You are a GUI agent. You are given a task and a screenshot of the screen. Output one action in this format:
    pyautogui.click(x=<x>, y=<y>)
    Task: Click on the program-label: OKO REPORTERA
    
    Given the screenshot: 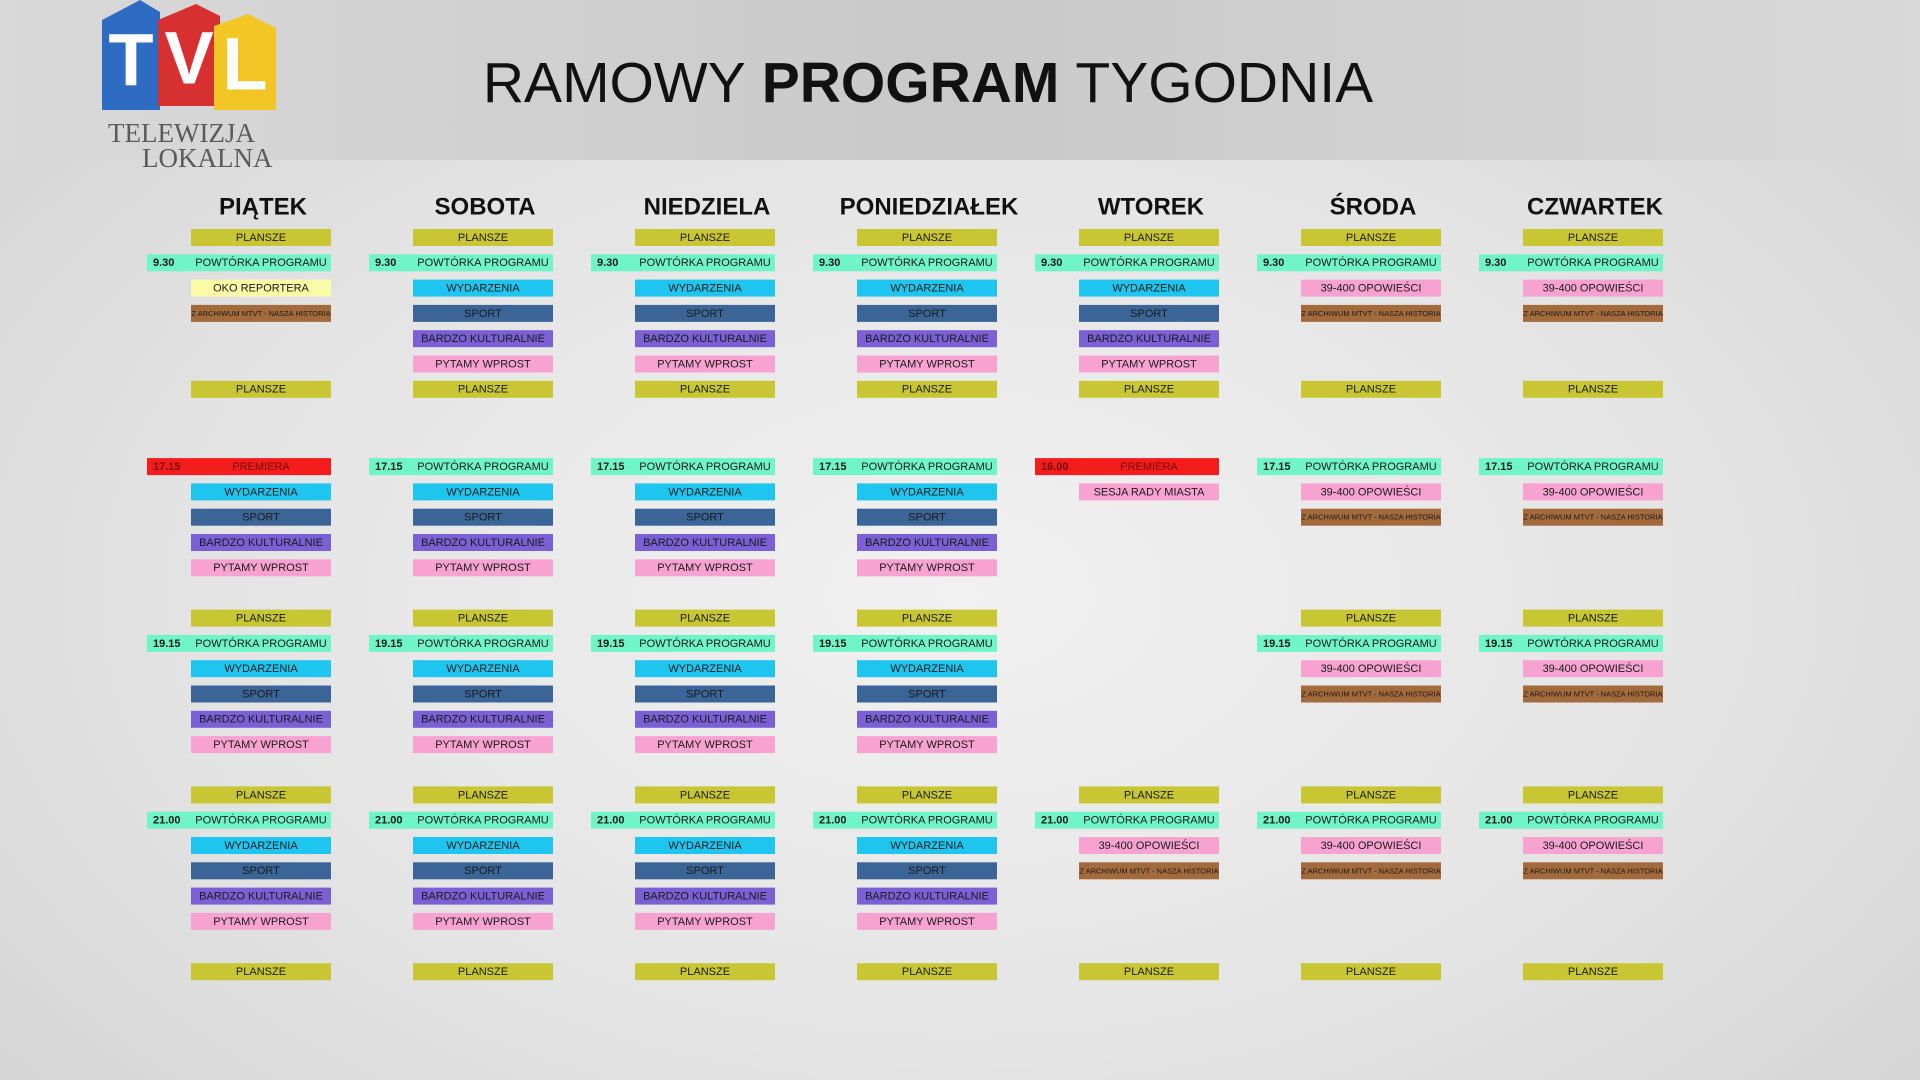 What is the action you would take?
    pyautogui.click(x=261, y=289)
    